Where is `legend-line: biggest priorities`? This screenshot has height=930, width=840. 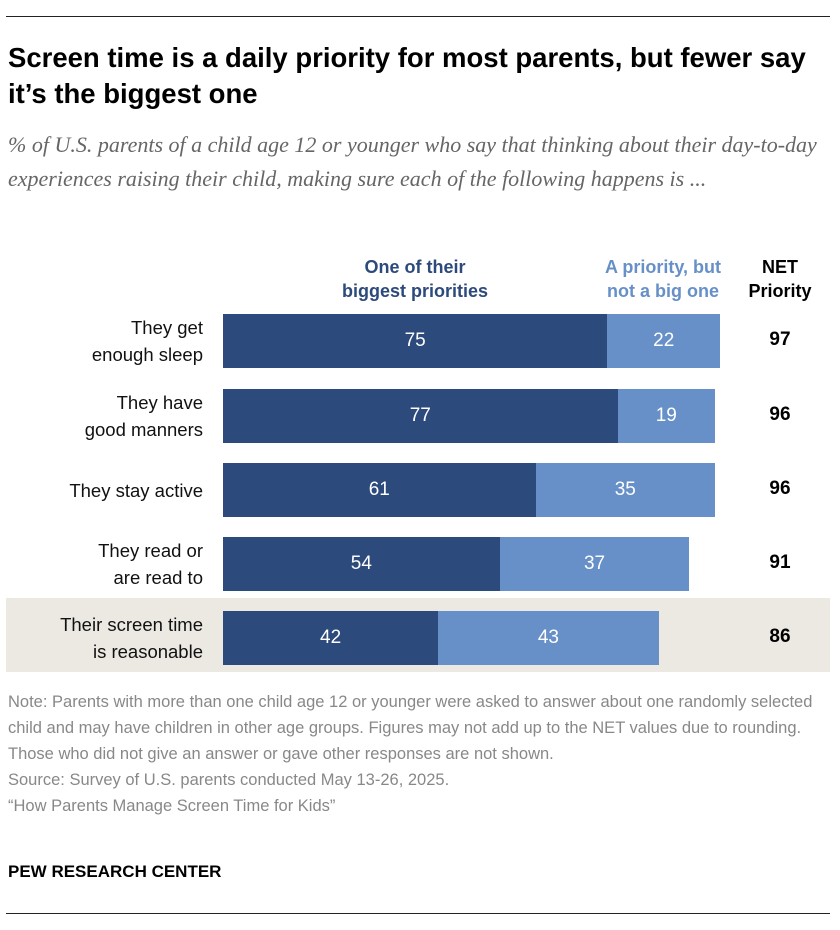
legend-line: biggest priorities is located at coordinates (415, 291).